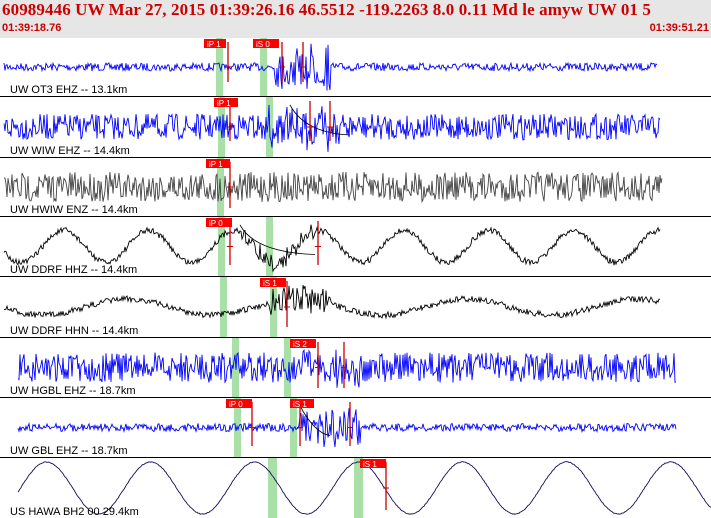 The image size is (711, 518). What do you see at coordinates (300, 344) in the screenshot?
I see `pick-label: iS 2` at bounding box center [300, 344].